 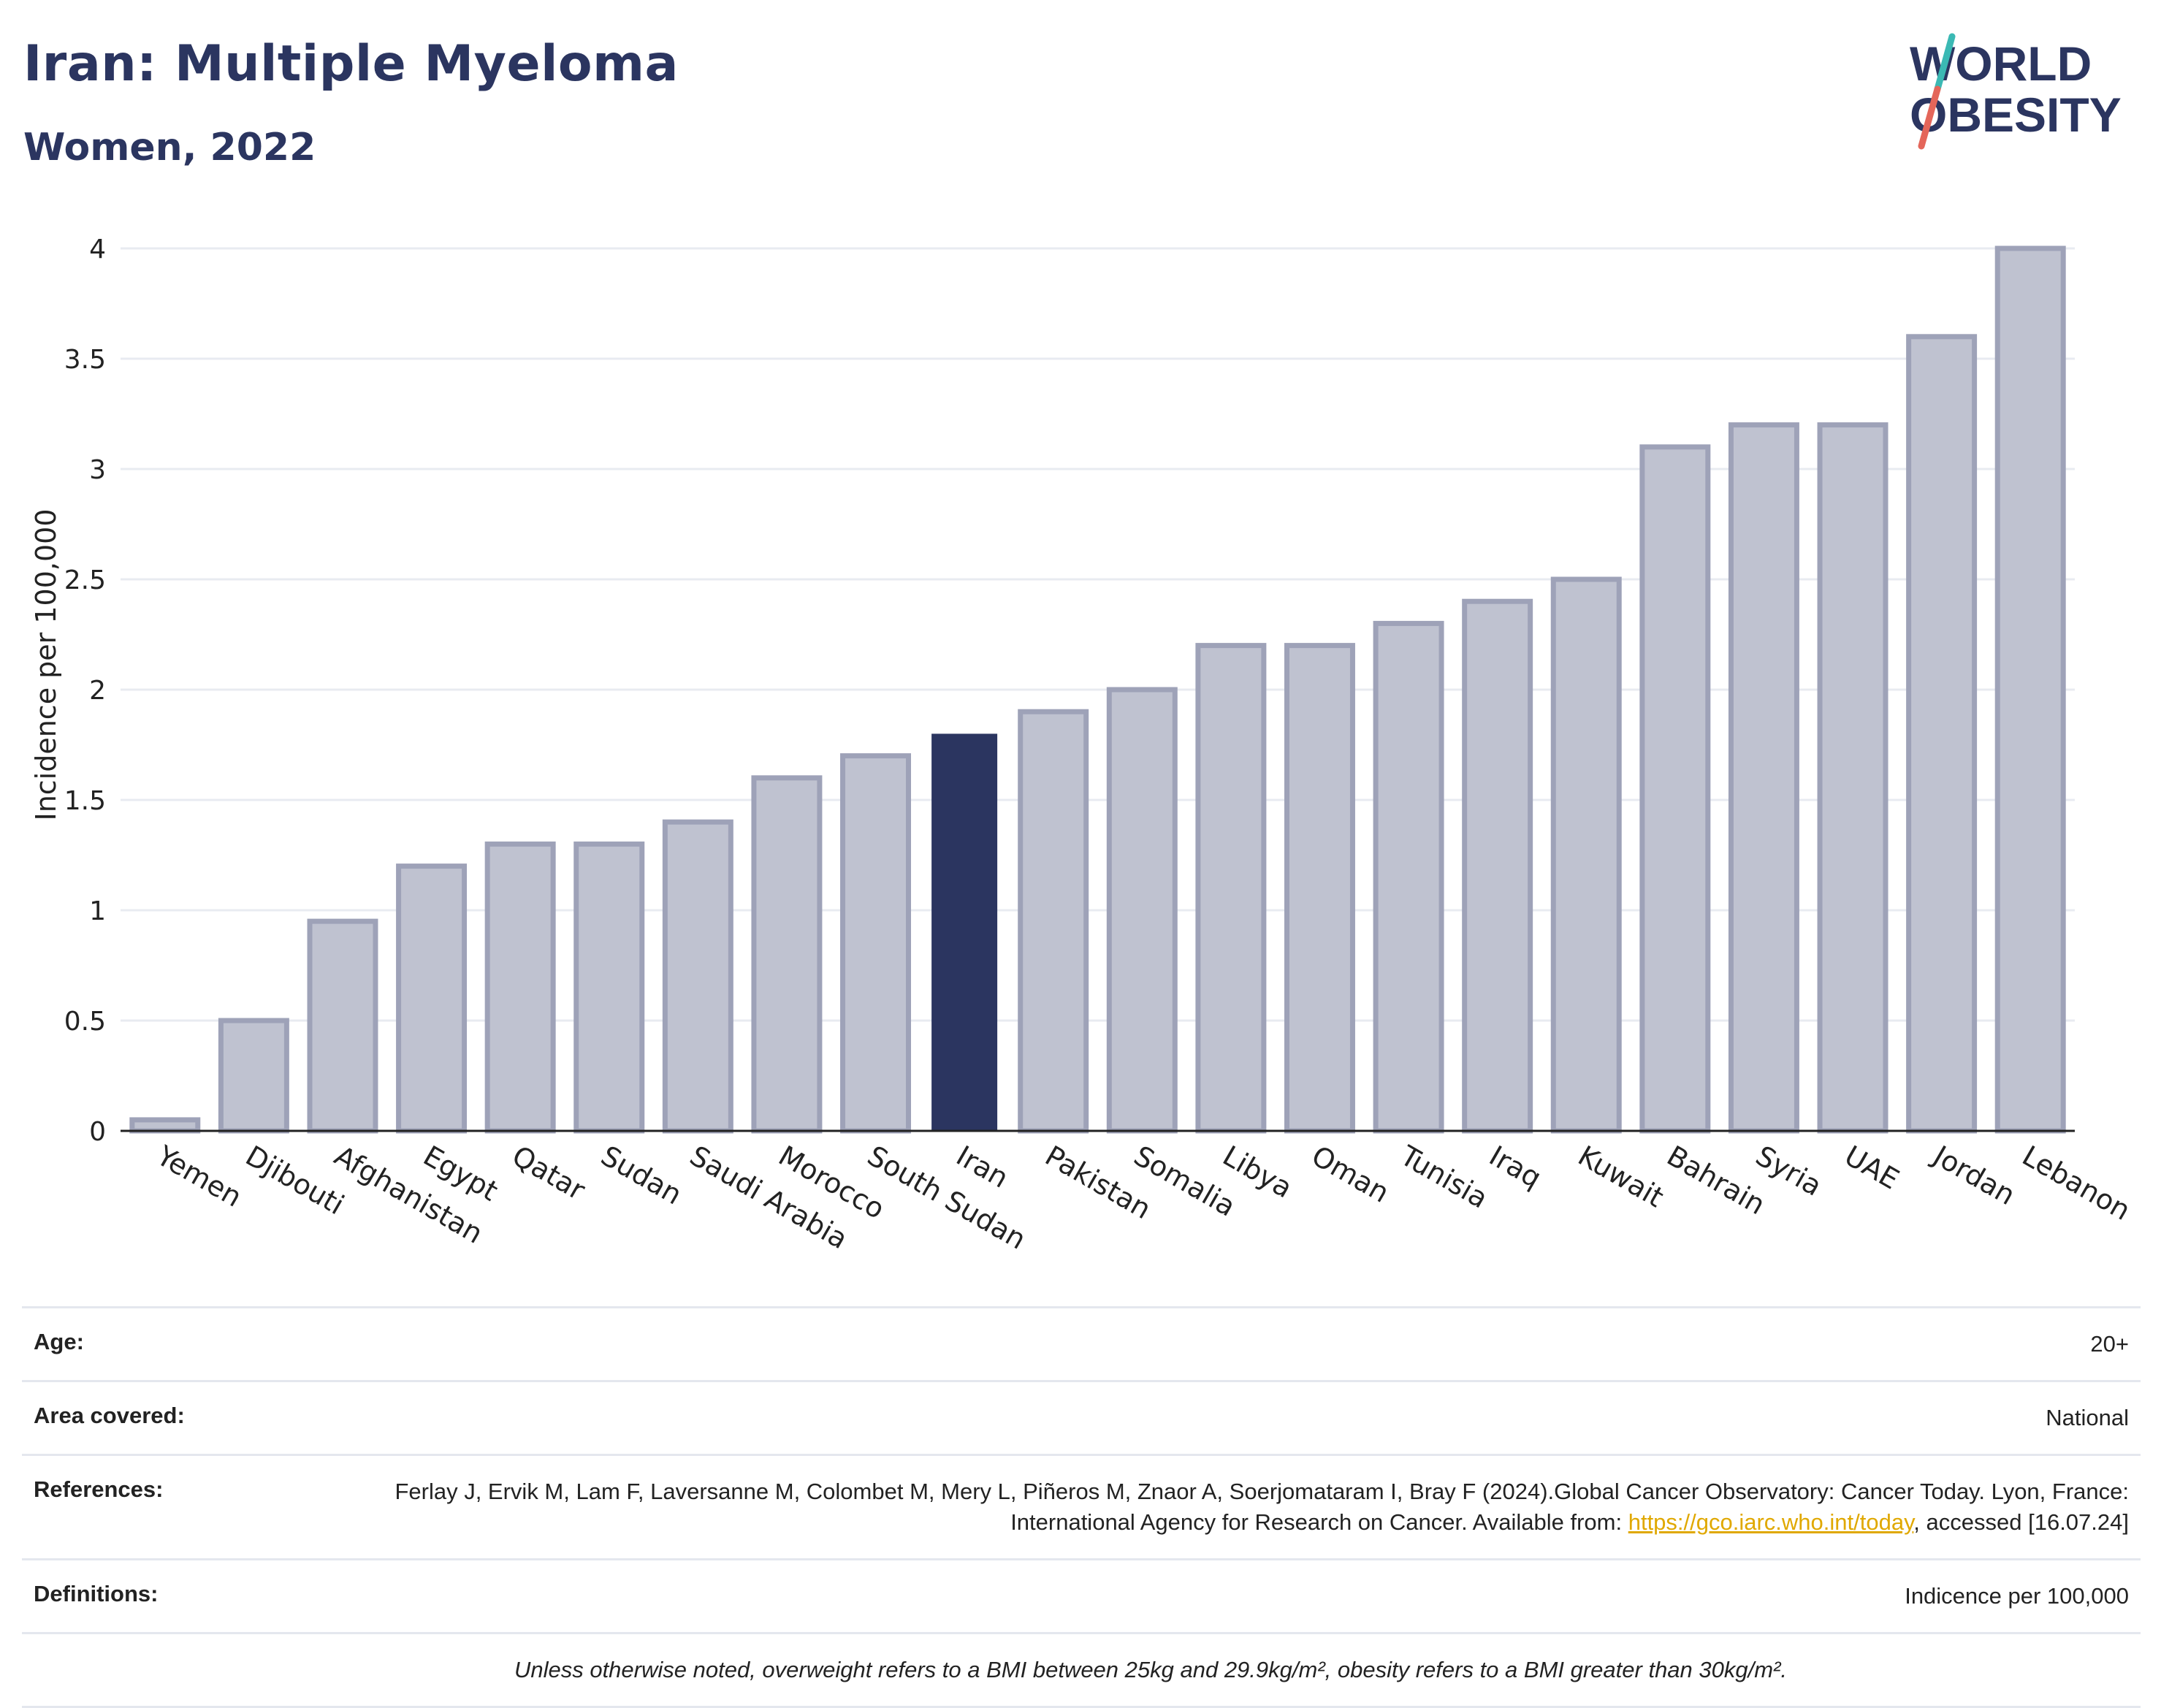 What do you see at coordinates (96, 1594) in the screenshot?
I see `definitions-label: Definitions:` at bounding box center [96, 1594].